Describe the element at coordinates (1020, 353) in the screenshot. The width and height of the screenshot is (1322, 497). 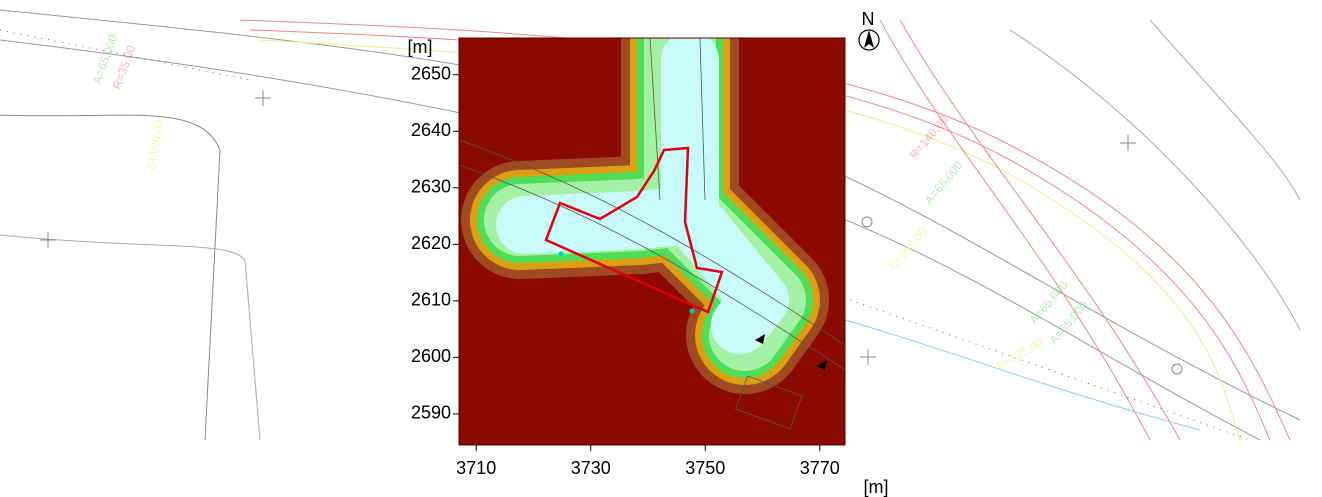
I see `drawing-label: 0+125,00` at that location.